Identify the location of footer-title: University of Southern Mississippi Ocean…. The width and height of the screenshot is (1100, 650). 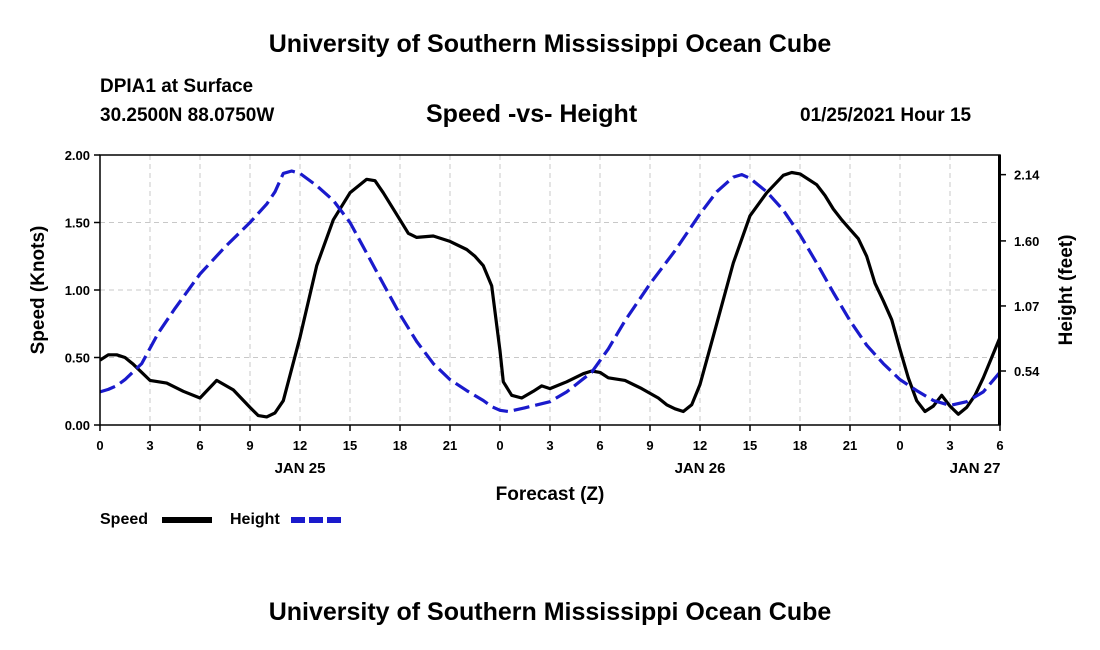
(550, 612).